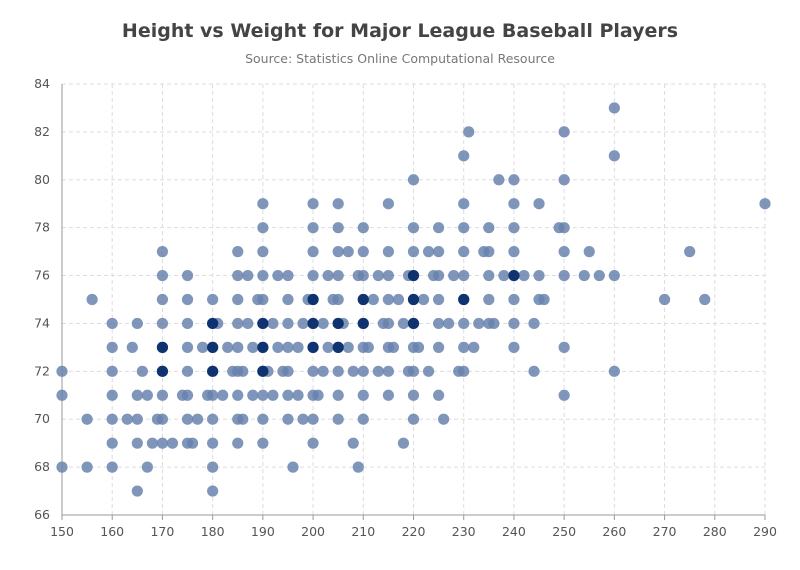  Describe the element at coordinates (213, 531) in the screenshot. I see `x-tick-label: 180` at that location.